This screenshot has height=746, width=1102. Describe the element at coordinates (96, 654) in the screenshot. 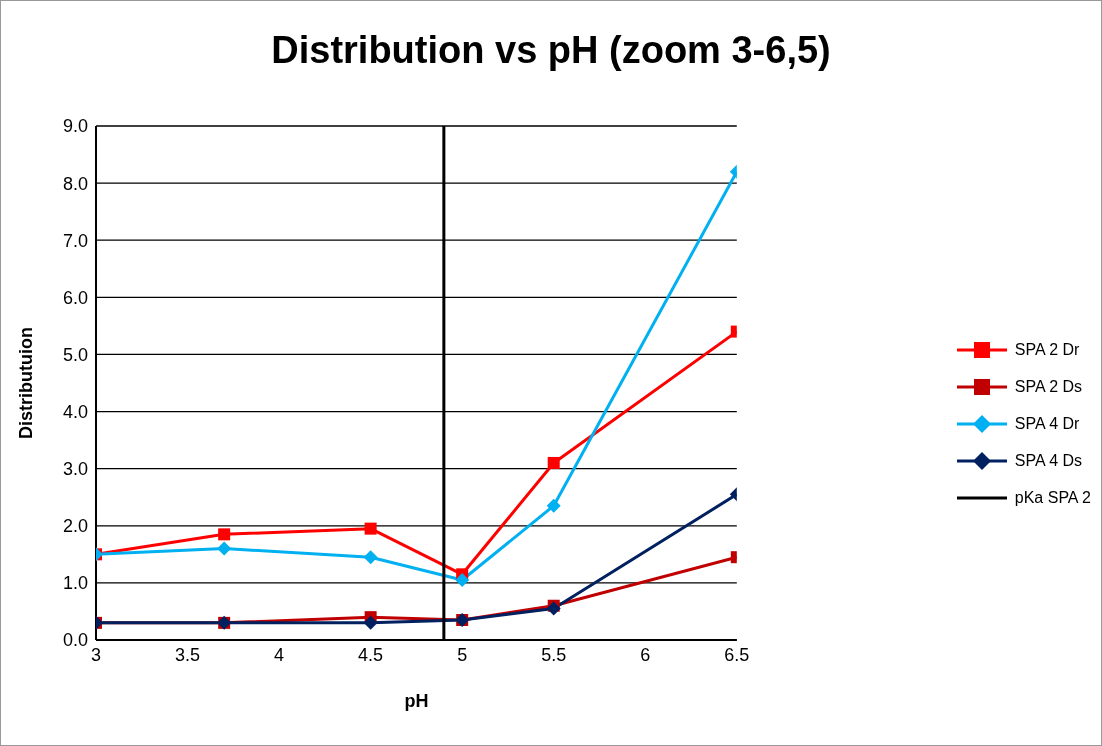

I see `x-tick-label: 3` at that location.